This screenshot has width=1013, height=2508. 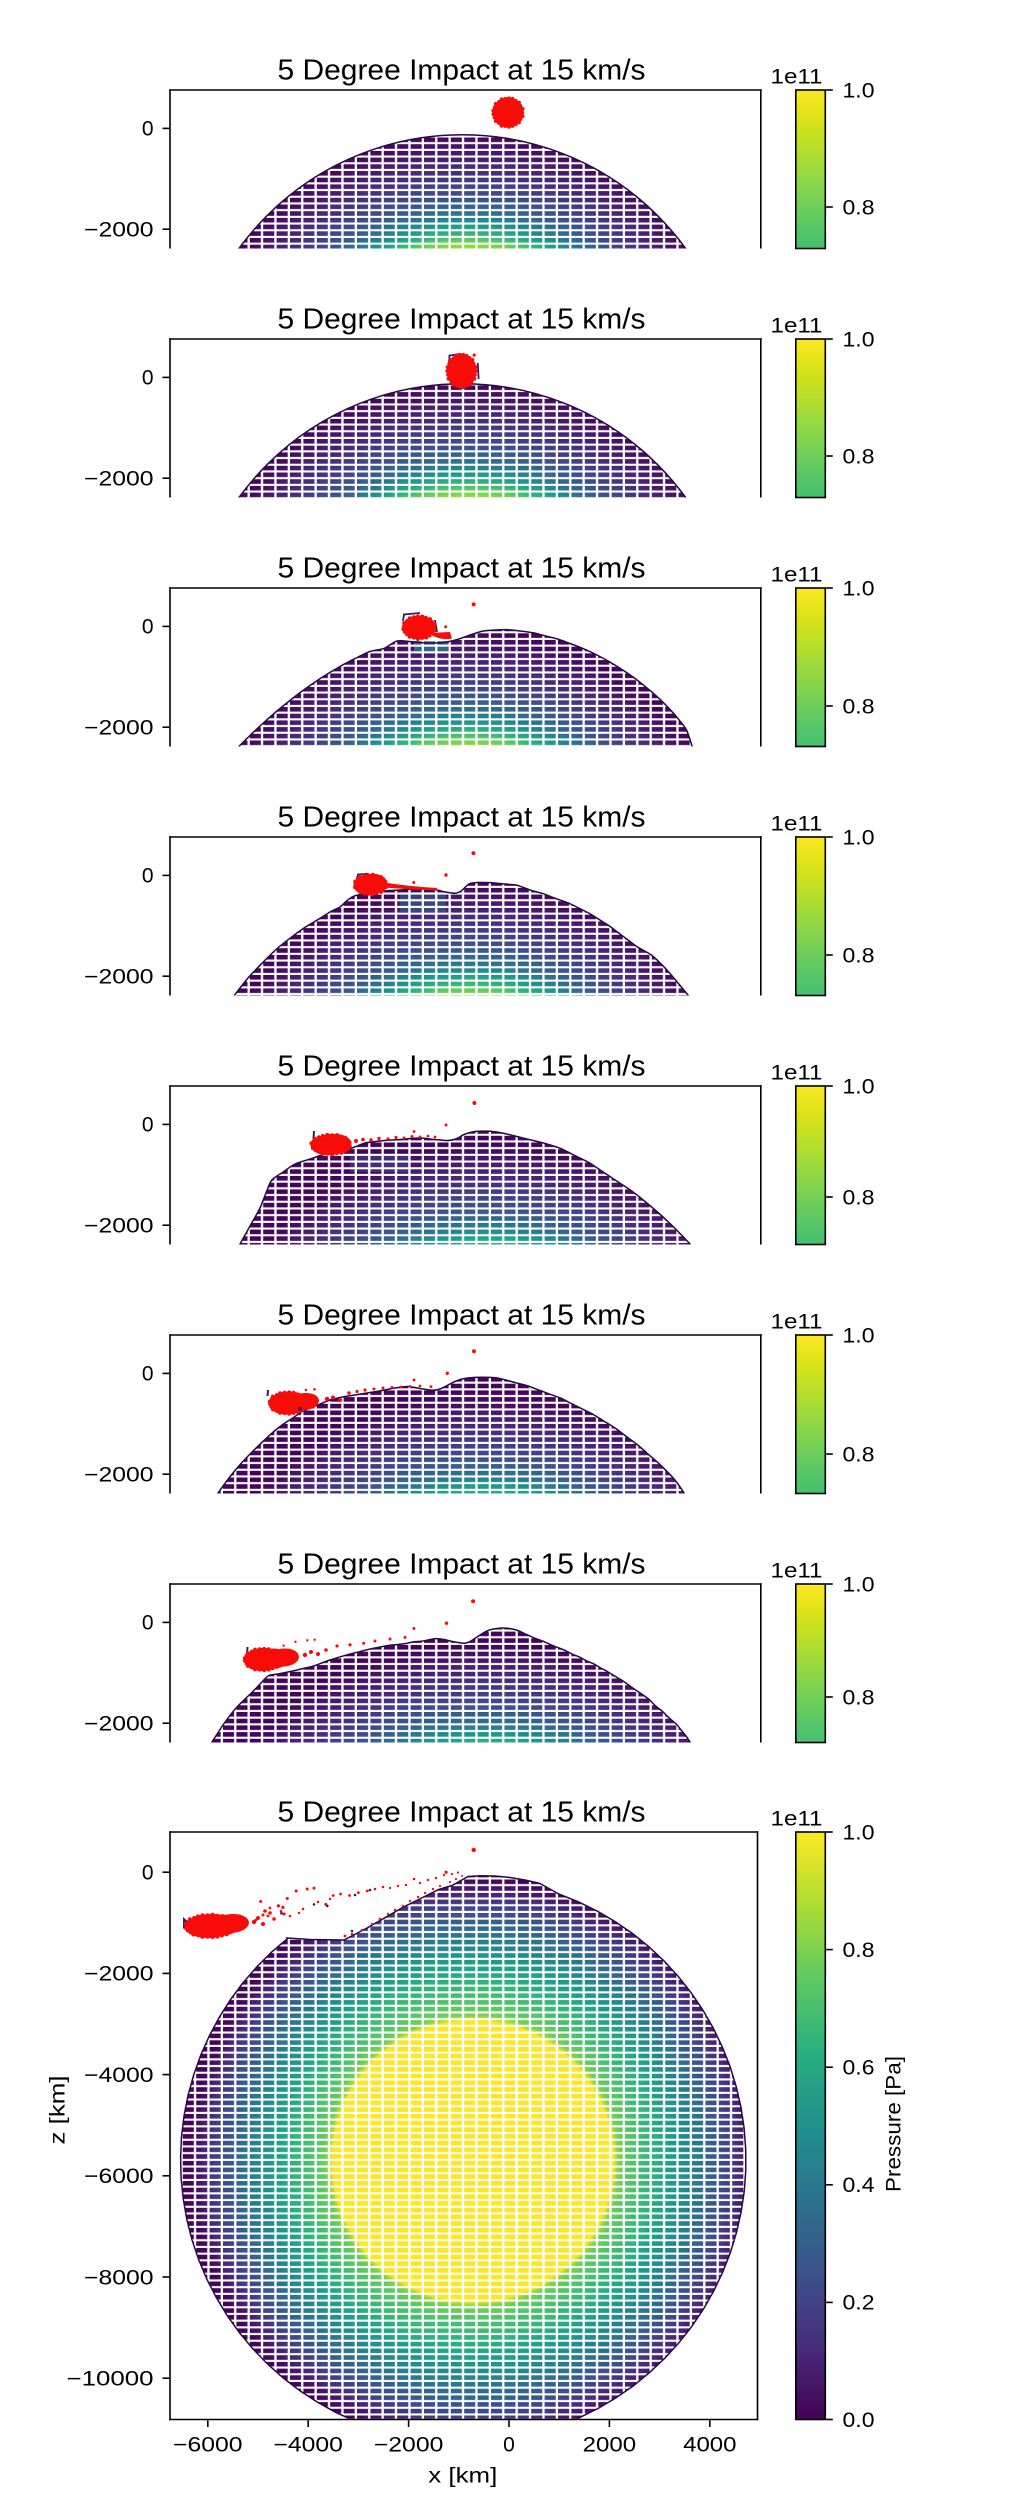 I want to click on svg-text: 4000, so click(x=709, y=2445).